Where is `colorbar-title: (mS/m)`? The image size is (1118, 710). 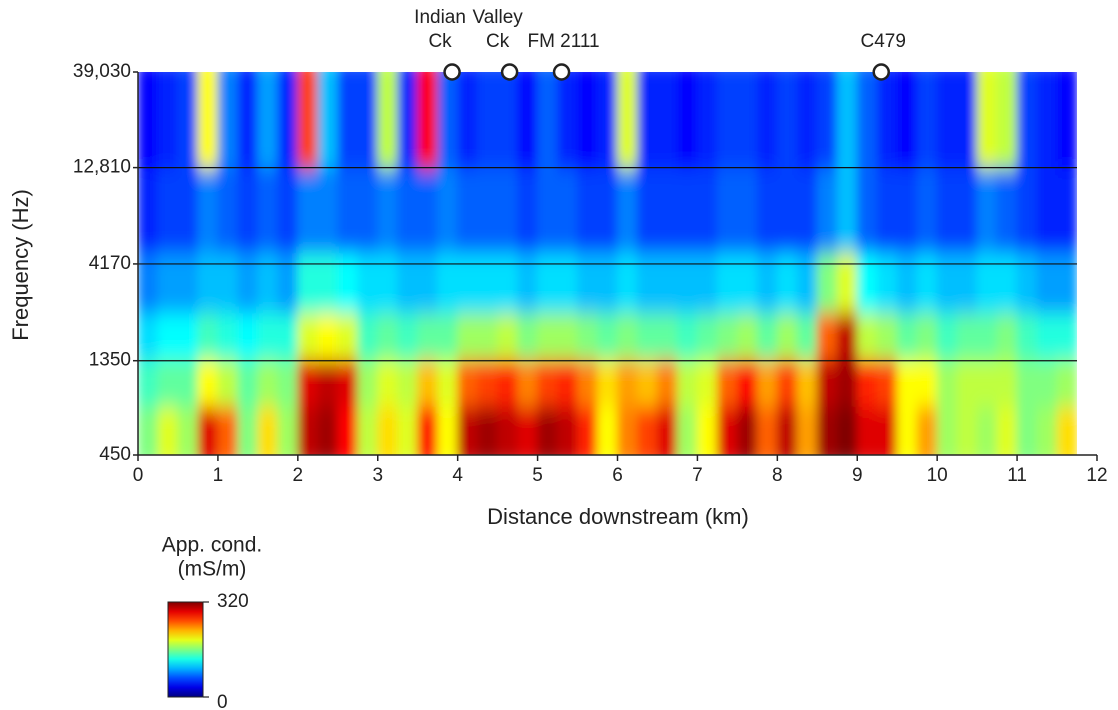
colorbar-title: (mS/m) is located at coordinates (212, 569).